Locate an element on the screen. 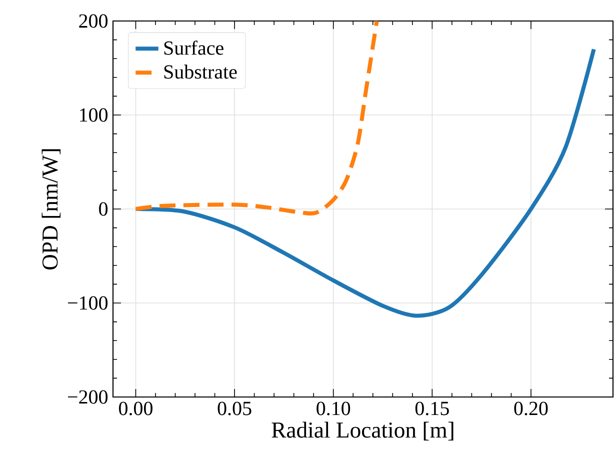 This screenshot has width=615, height=462. legend-label: Surface is located at coordinates (194, 47).